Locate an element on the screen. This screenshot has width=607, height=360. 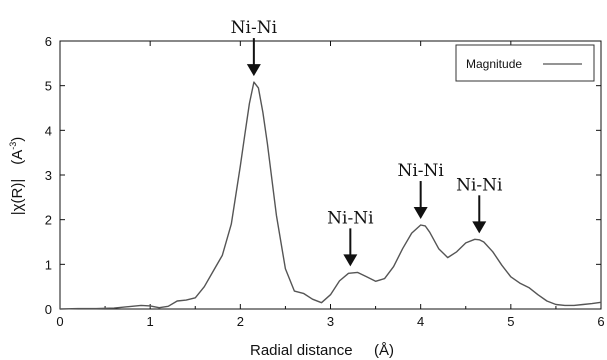
y-tick-label: 6 is located at coordinates (48, 41).